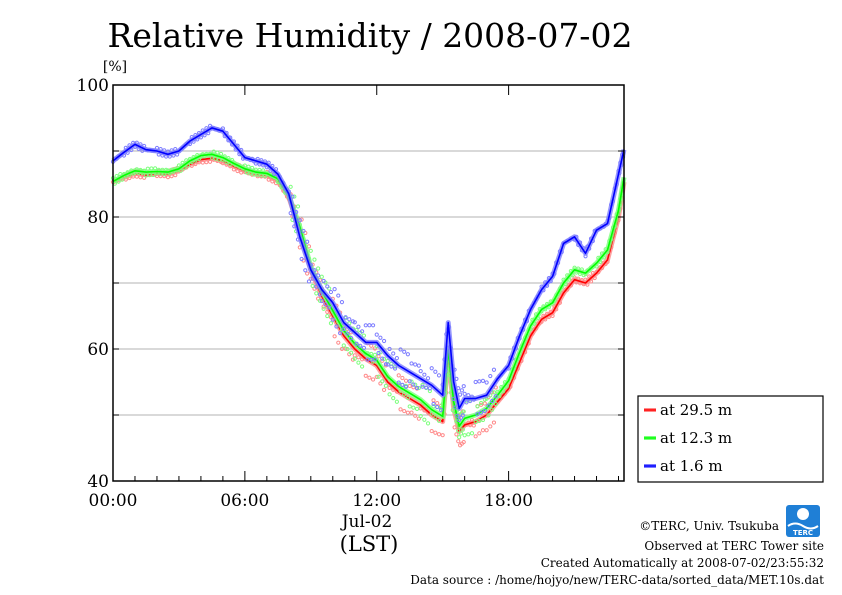  I want to click on chart-title: Relative Humidity / 2008-07-02, so click(370, 35).